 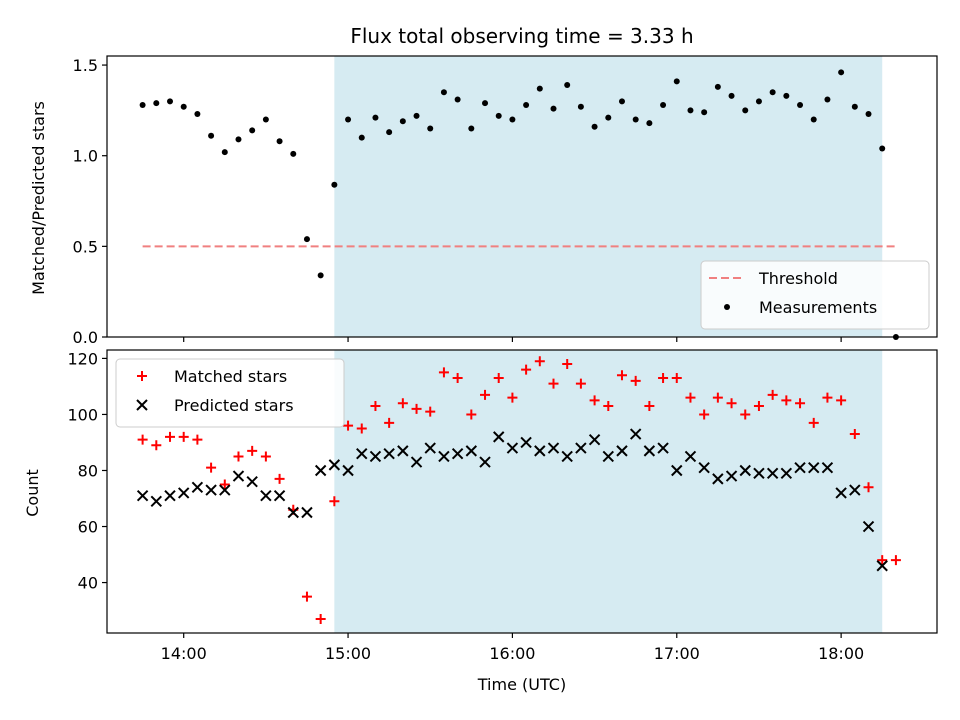 I want to click on bottom-y-tick-label: 100, so click(x=82, y=414).